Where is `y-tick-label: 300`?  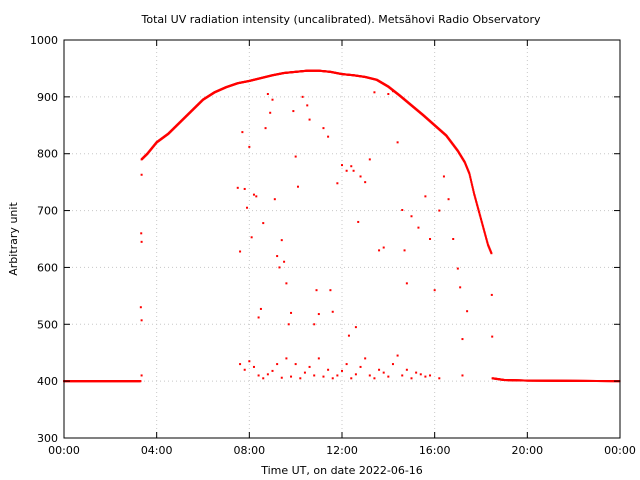 y-tick-label: 300 is located at coordinates (47, 438).